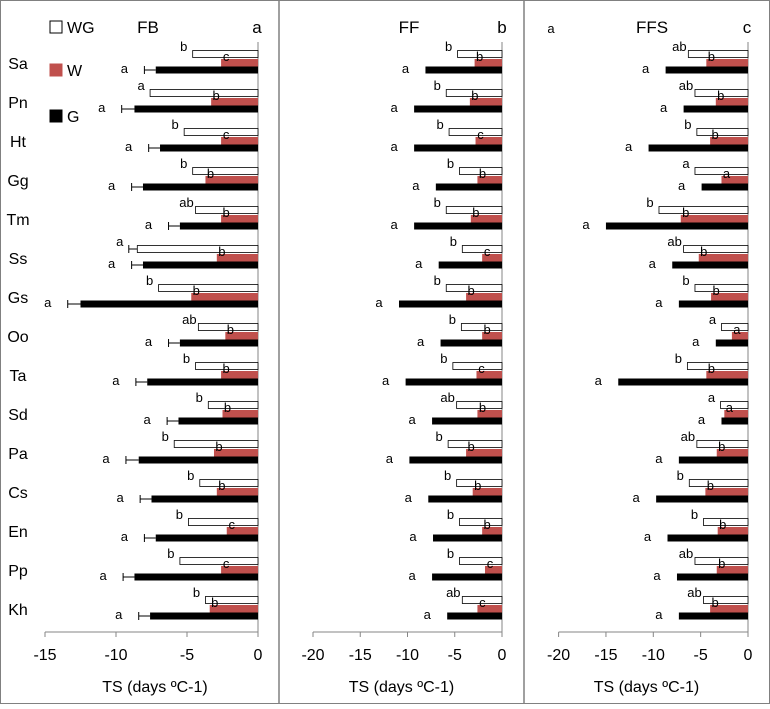  What do you see at coordinates (103, 575) in the screenshot?
I see `letter-G-Pp: a` at bounding box center [103, 575].